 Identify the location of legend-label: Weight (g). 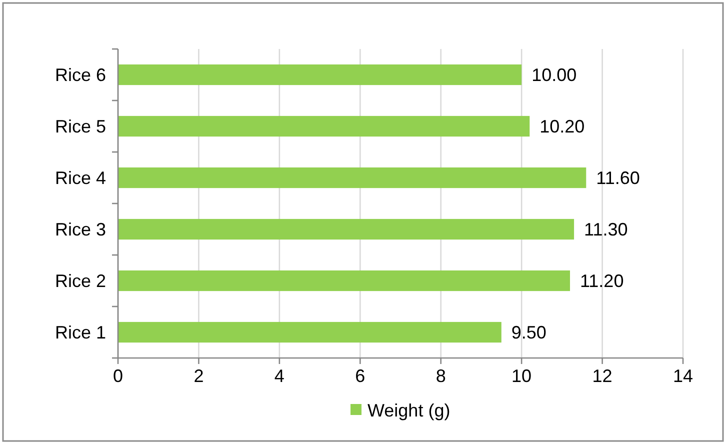
(409, 410).